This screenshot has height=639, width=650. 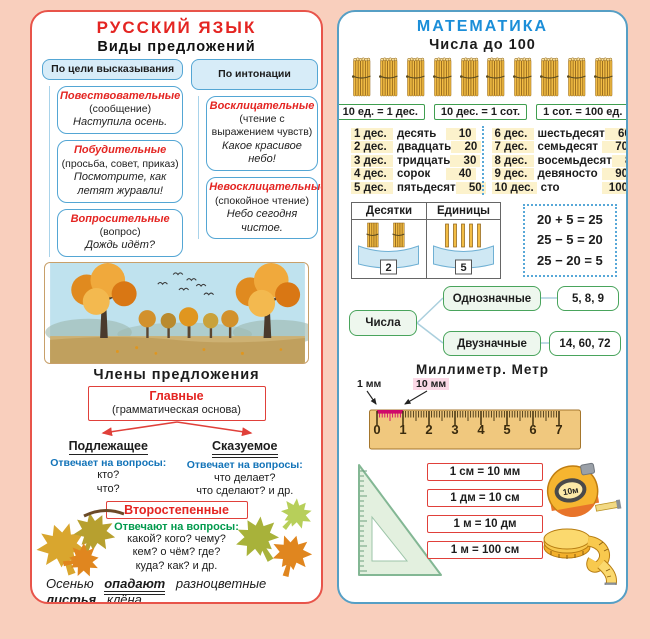 What do you see at coordinates (120, 150) in the screenshot?
I see `sentence-type-name: Побудительные` at bounding box center [120, 150].